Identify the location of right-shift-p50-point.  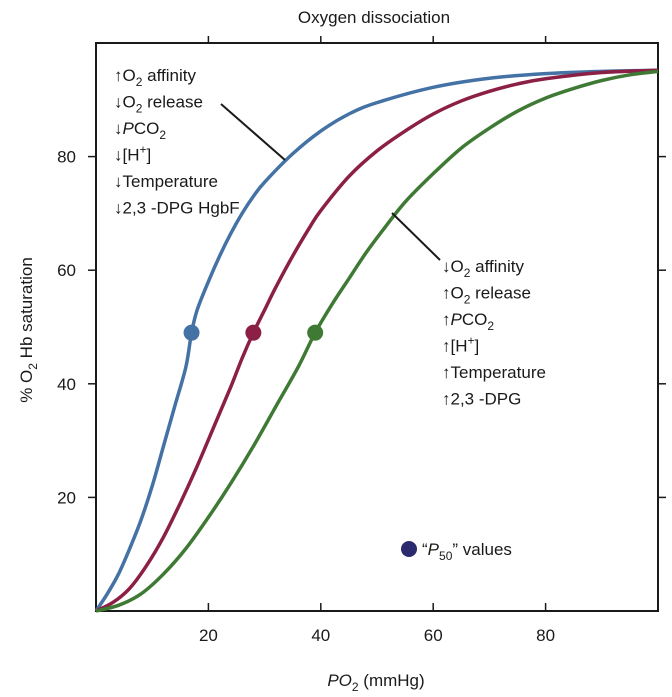
(315, 332).